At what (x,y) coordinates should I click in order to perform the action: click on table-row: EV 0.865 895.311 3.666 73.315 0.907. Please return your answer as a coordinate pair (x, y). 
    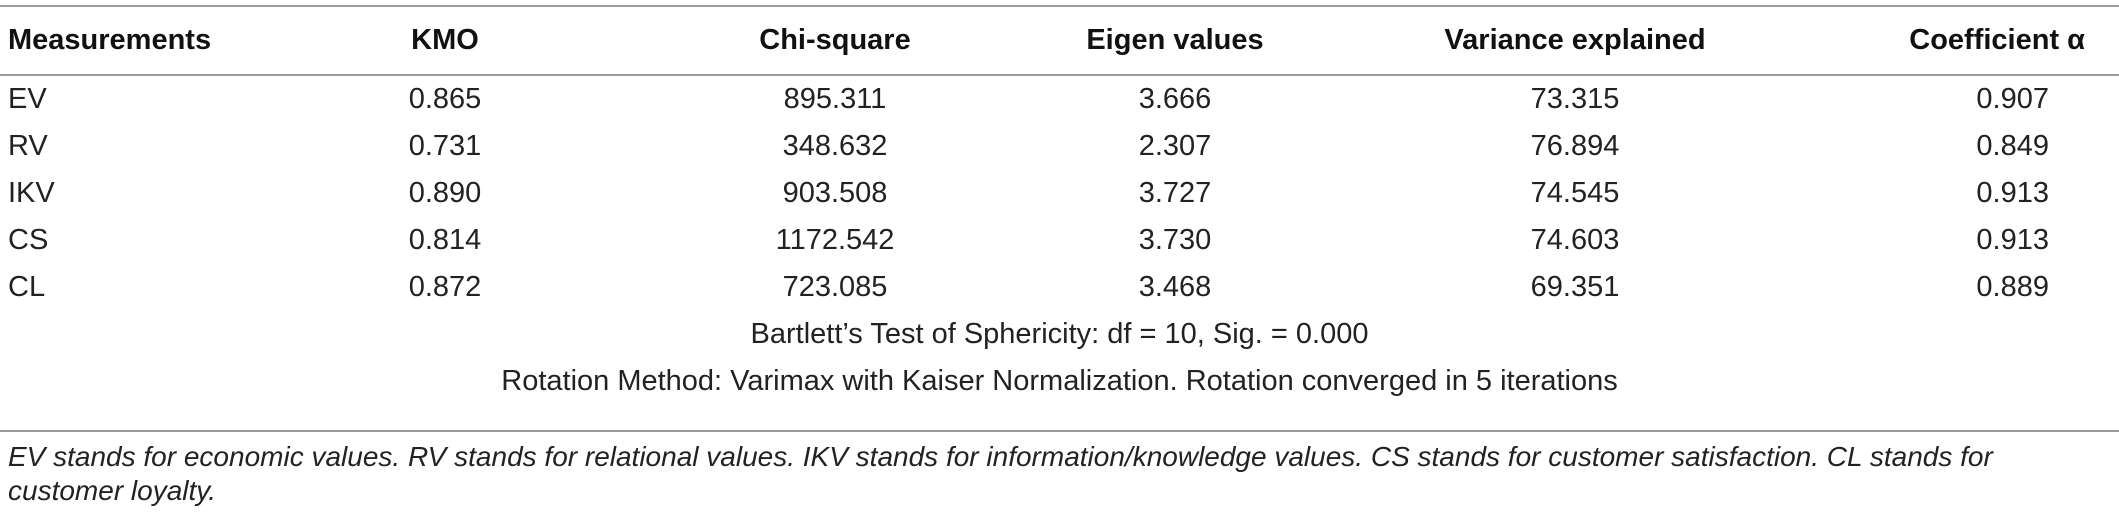
    Looking at the image, I should click on (1059, 98).